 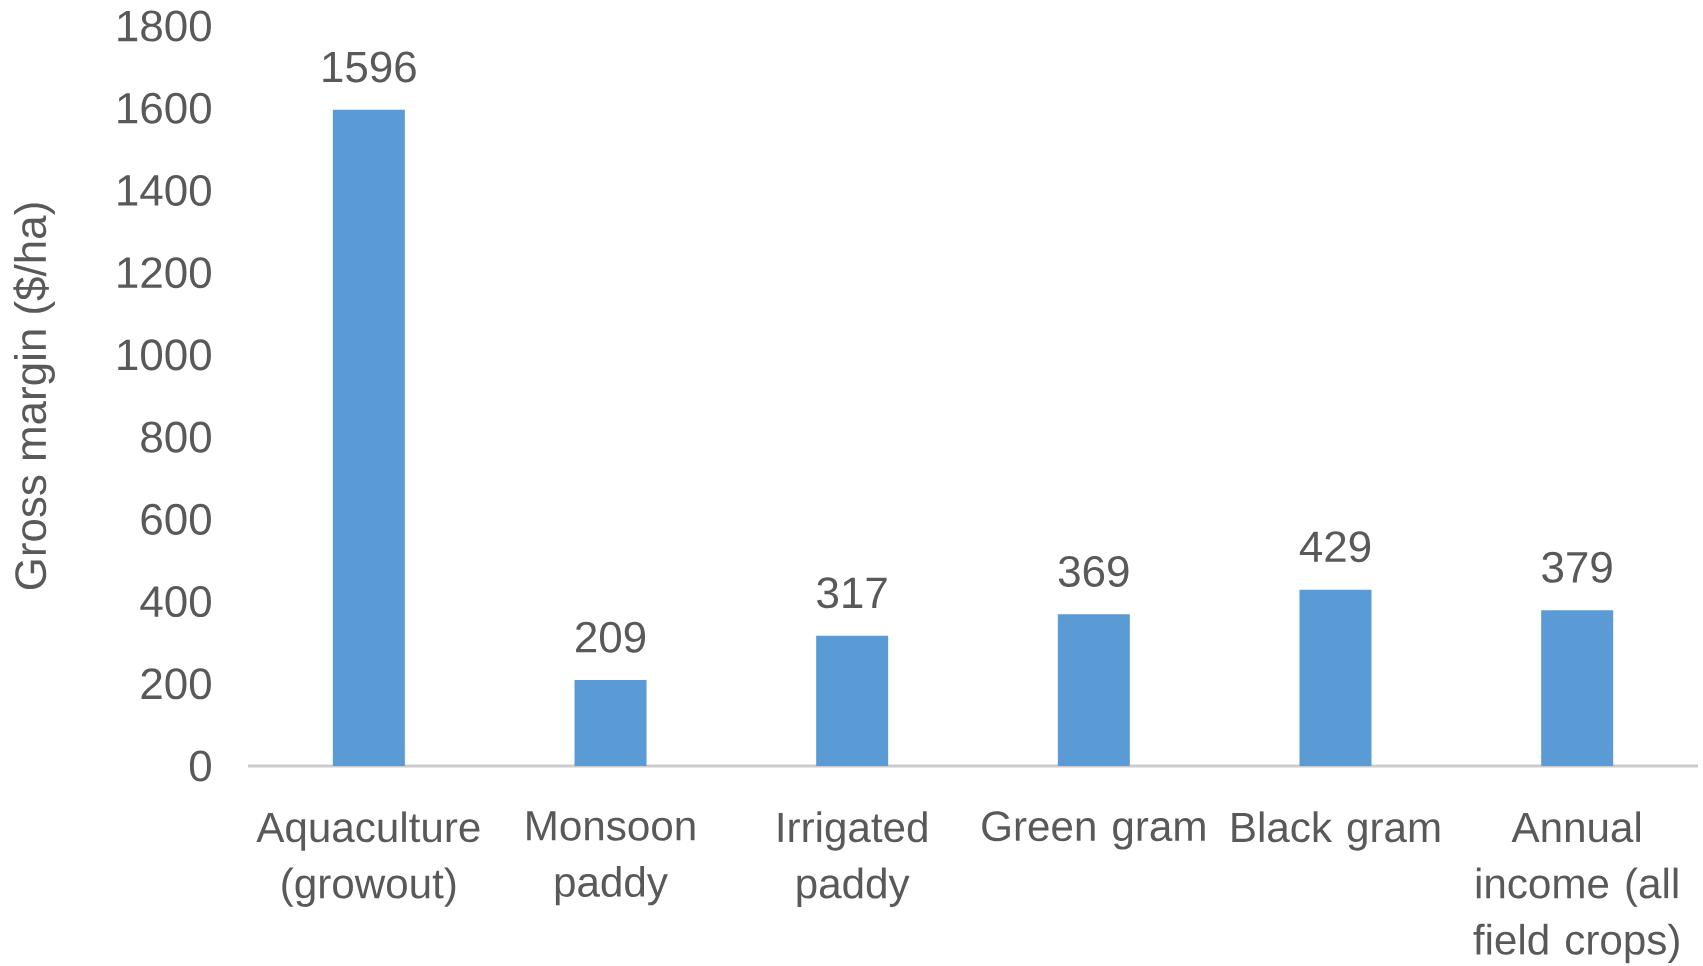 I want to click on y-tick-label: 1800, so click(x=164, y=26).